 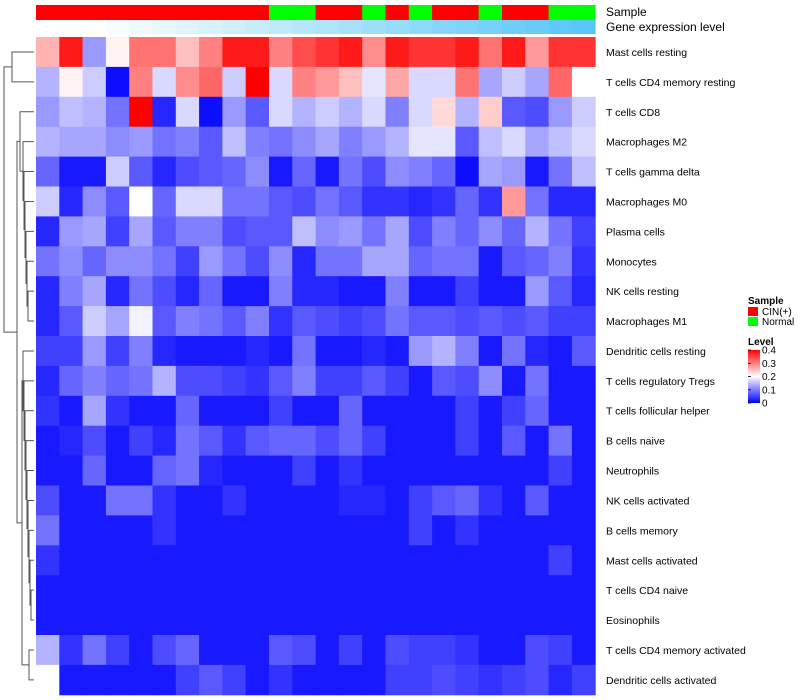 I want to click on level-tick-label: 0.3, so click(x=769, y=364).